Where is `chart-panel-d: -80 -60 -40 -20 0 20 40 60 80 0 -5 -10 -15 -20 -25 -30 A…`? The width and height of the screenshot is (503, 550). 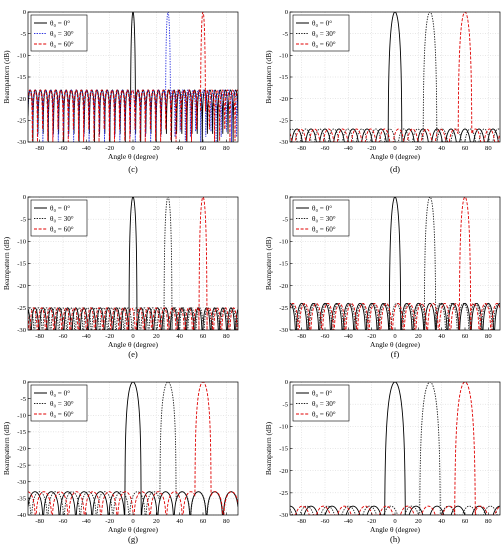
chart-panel-d: -80 -60 -40 -20 0 20 40 60 80 0 -5 -10 -15 -20 -25 -30 A… is located at coordinates (382, 91).